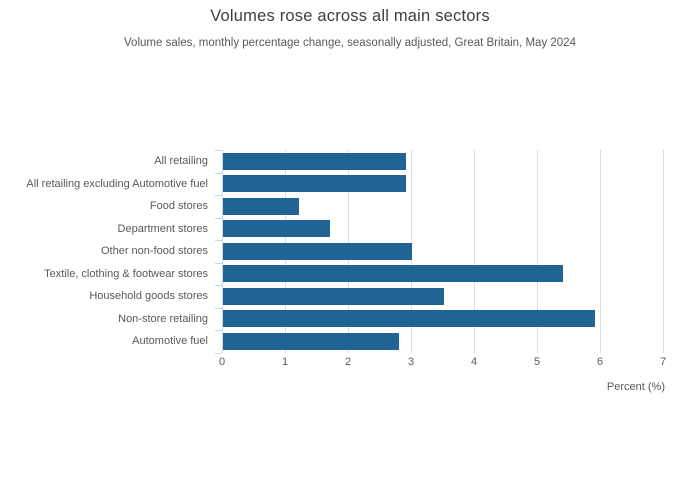 This screenshot has height=502, width=700. Describe the element at coordinates (311, 341) in the screenshot. I see `bar-automotive-fuel` at that location.